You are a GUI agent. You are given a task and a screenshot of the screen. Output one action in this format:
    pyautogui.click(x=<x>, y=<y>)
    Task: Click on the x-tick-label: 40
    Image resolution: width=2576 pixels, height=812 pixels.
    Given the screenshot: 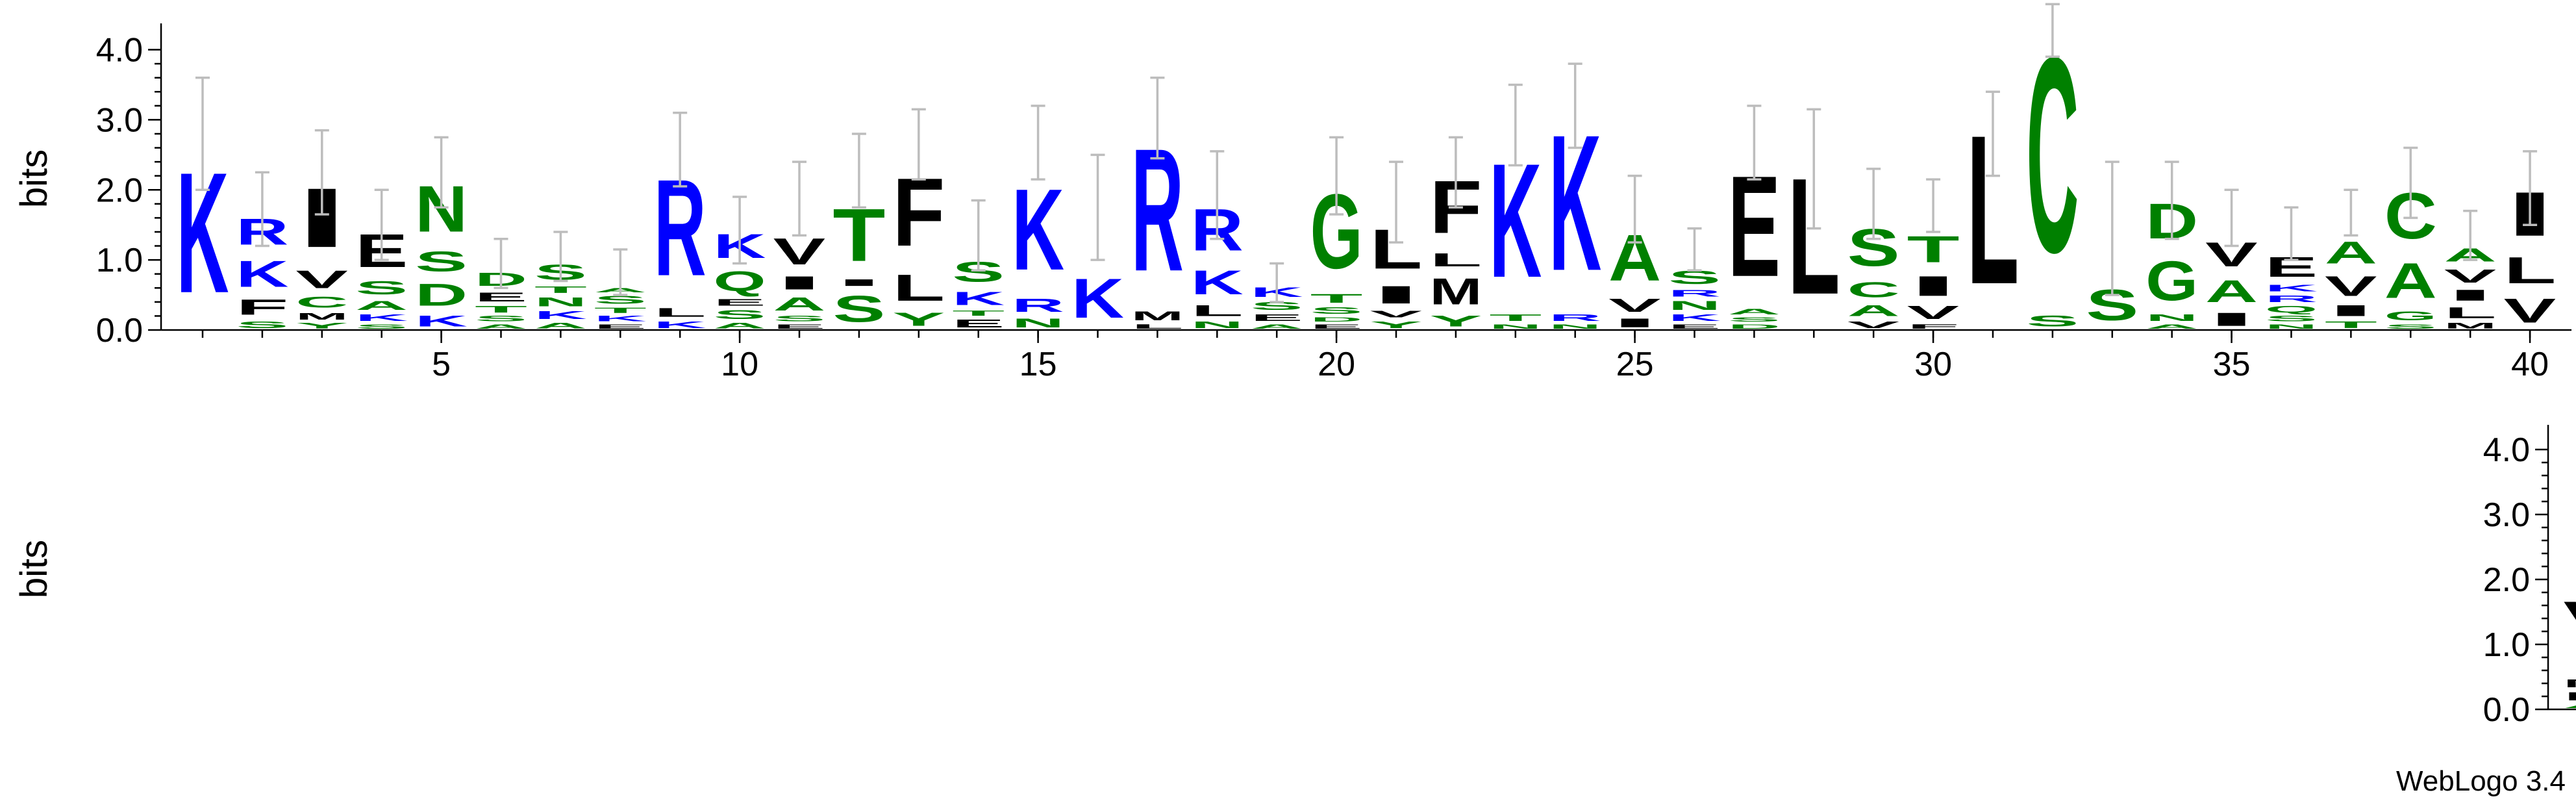 What is the action you would take?
    pyautogui.click(x=2530, y=364)
    